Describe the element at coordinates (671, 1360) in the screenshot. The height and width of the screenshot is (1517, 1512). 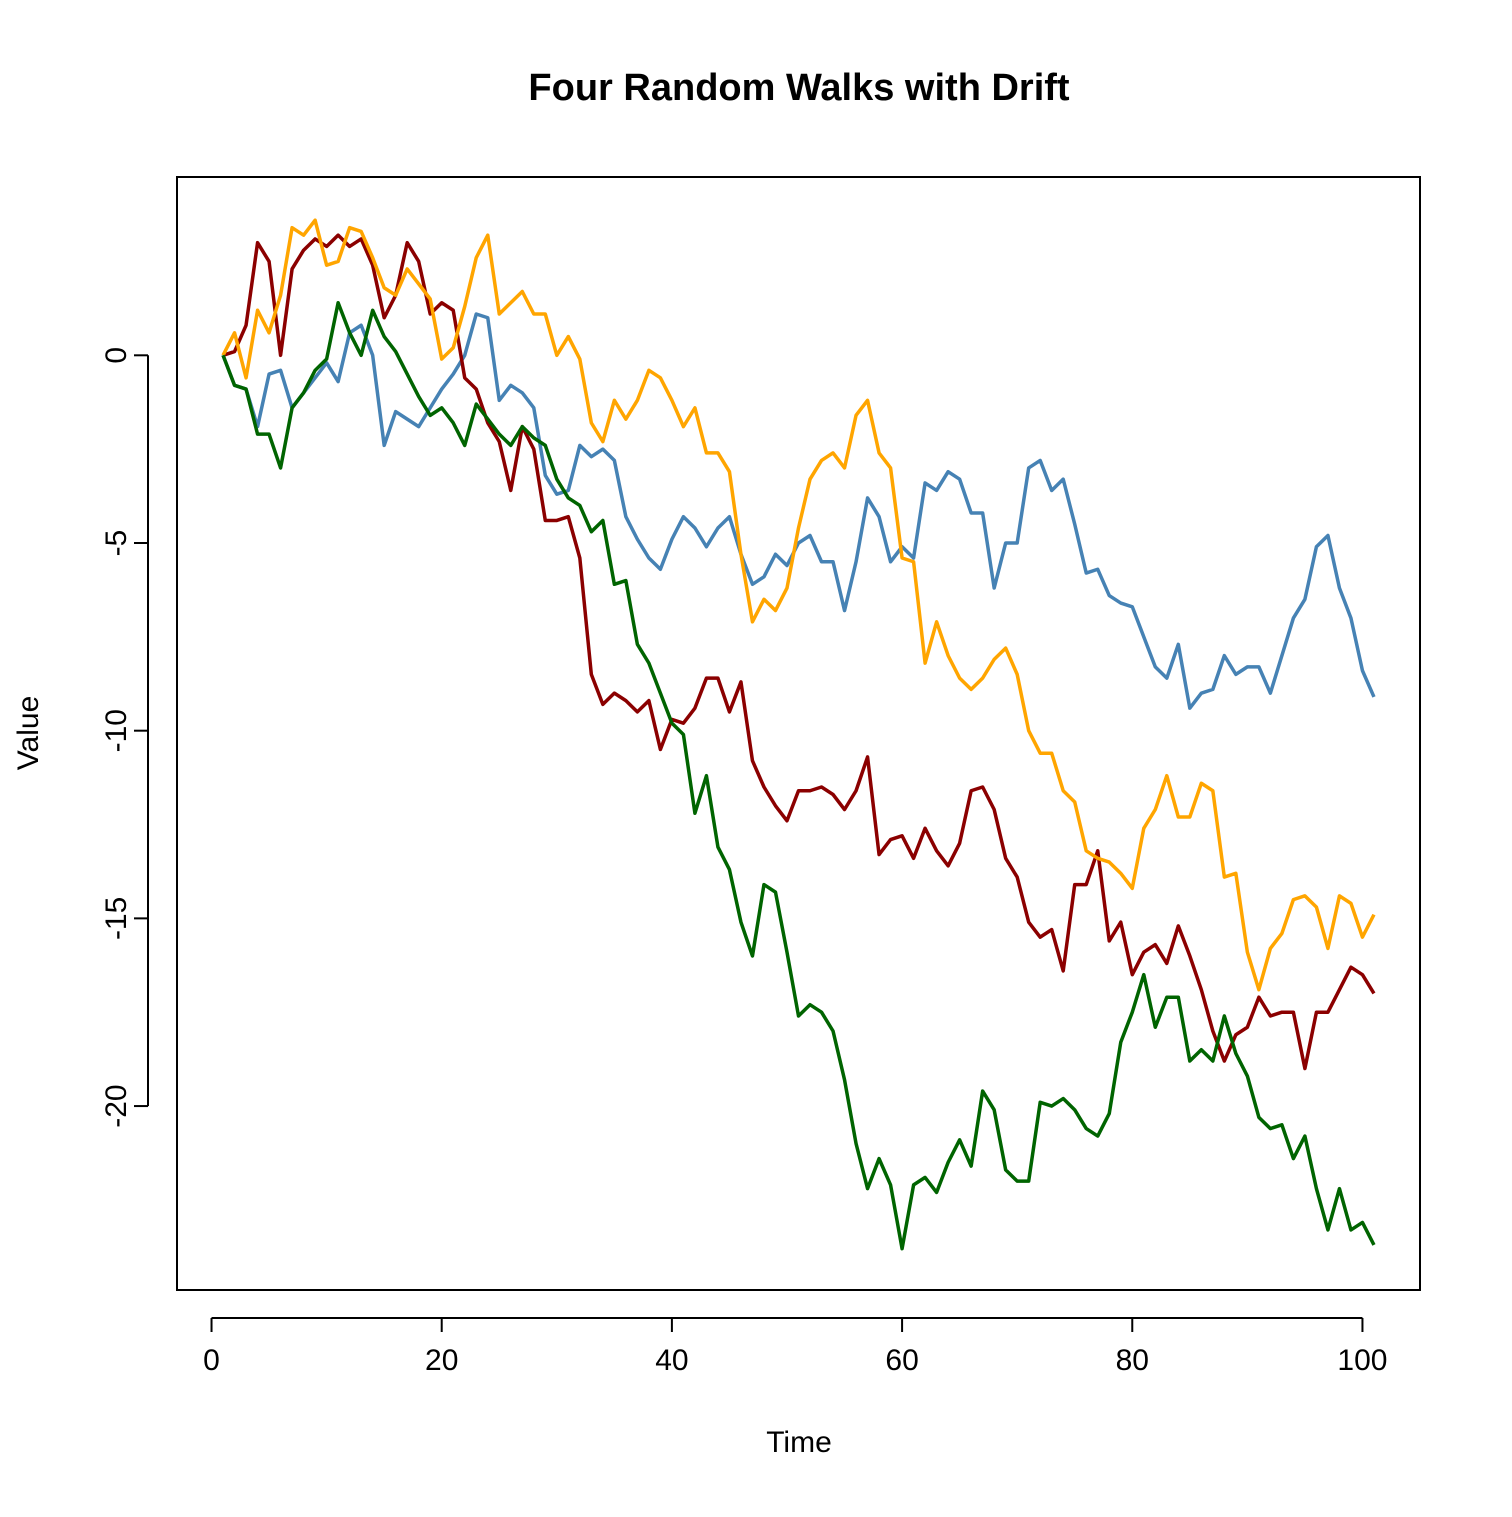
I see `x-tick-label: 40` at that location.